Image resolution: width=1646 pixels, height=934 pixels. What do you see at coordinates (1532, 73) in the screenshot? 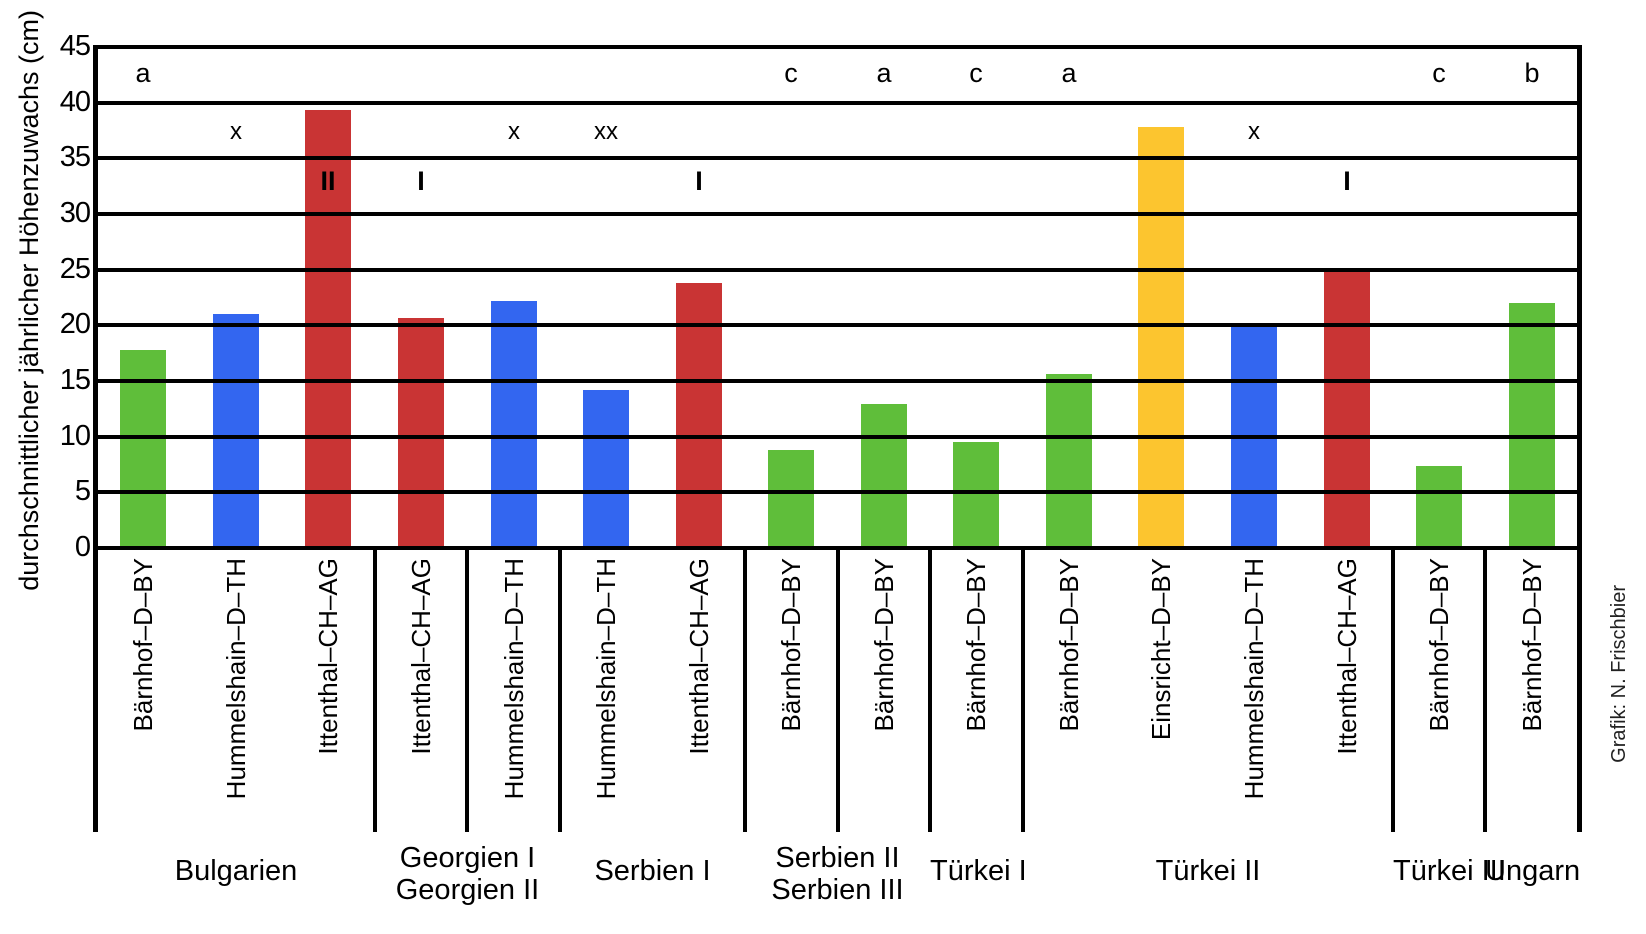
I see `significance-marker: b` at bounding box center [1532, 73].